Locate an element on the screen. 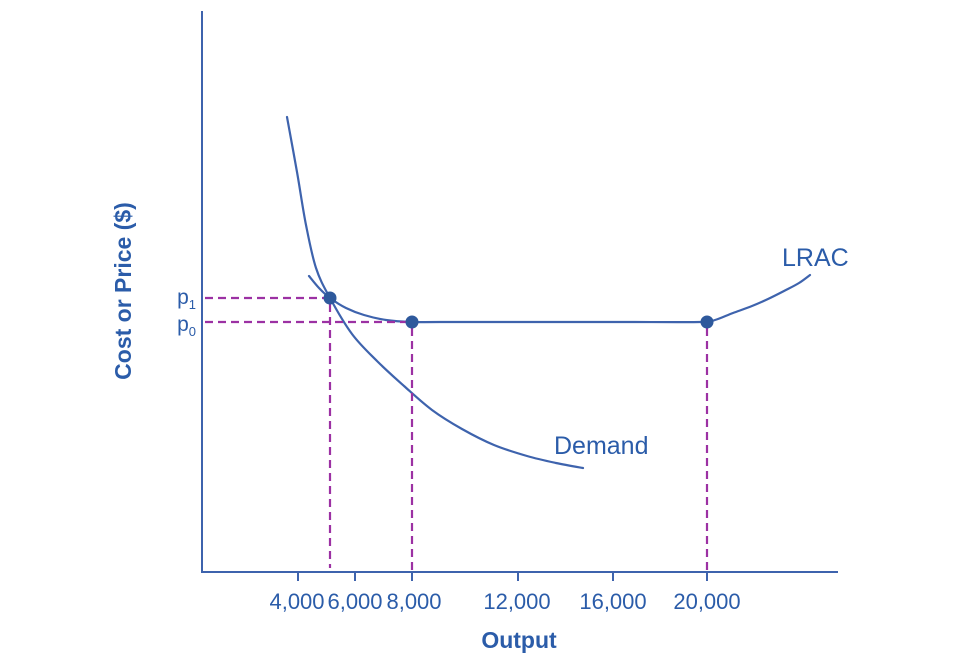 Image resolution: width=976 pixels, height=665 pixels. x-axis-tick-label: 6,000 is located at coordinates (354, 601).